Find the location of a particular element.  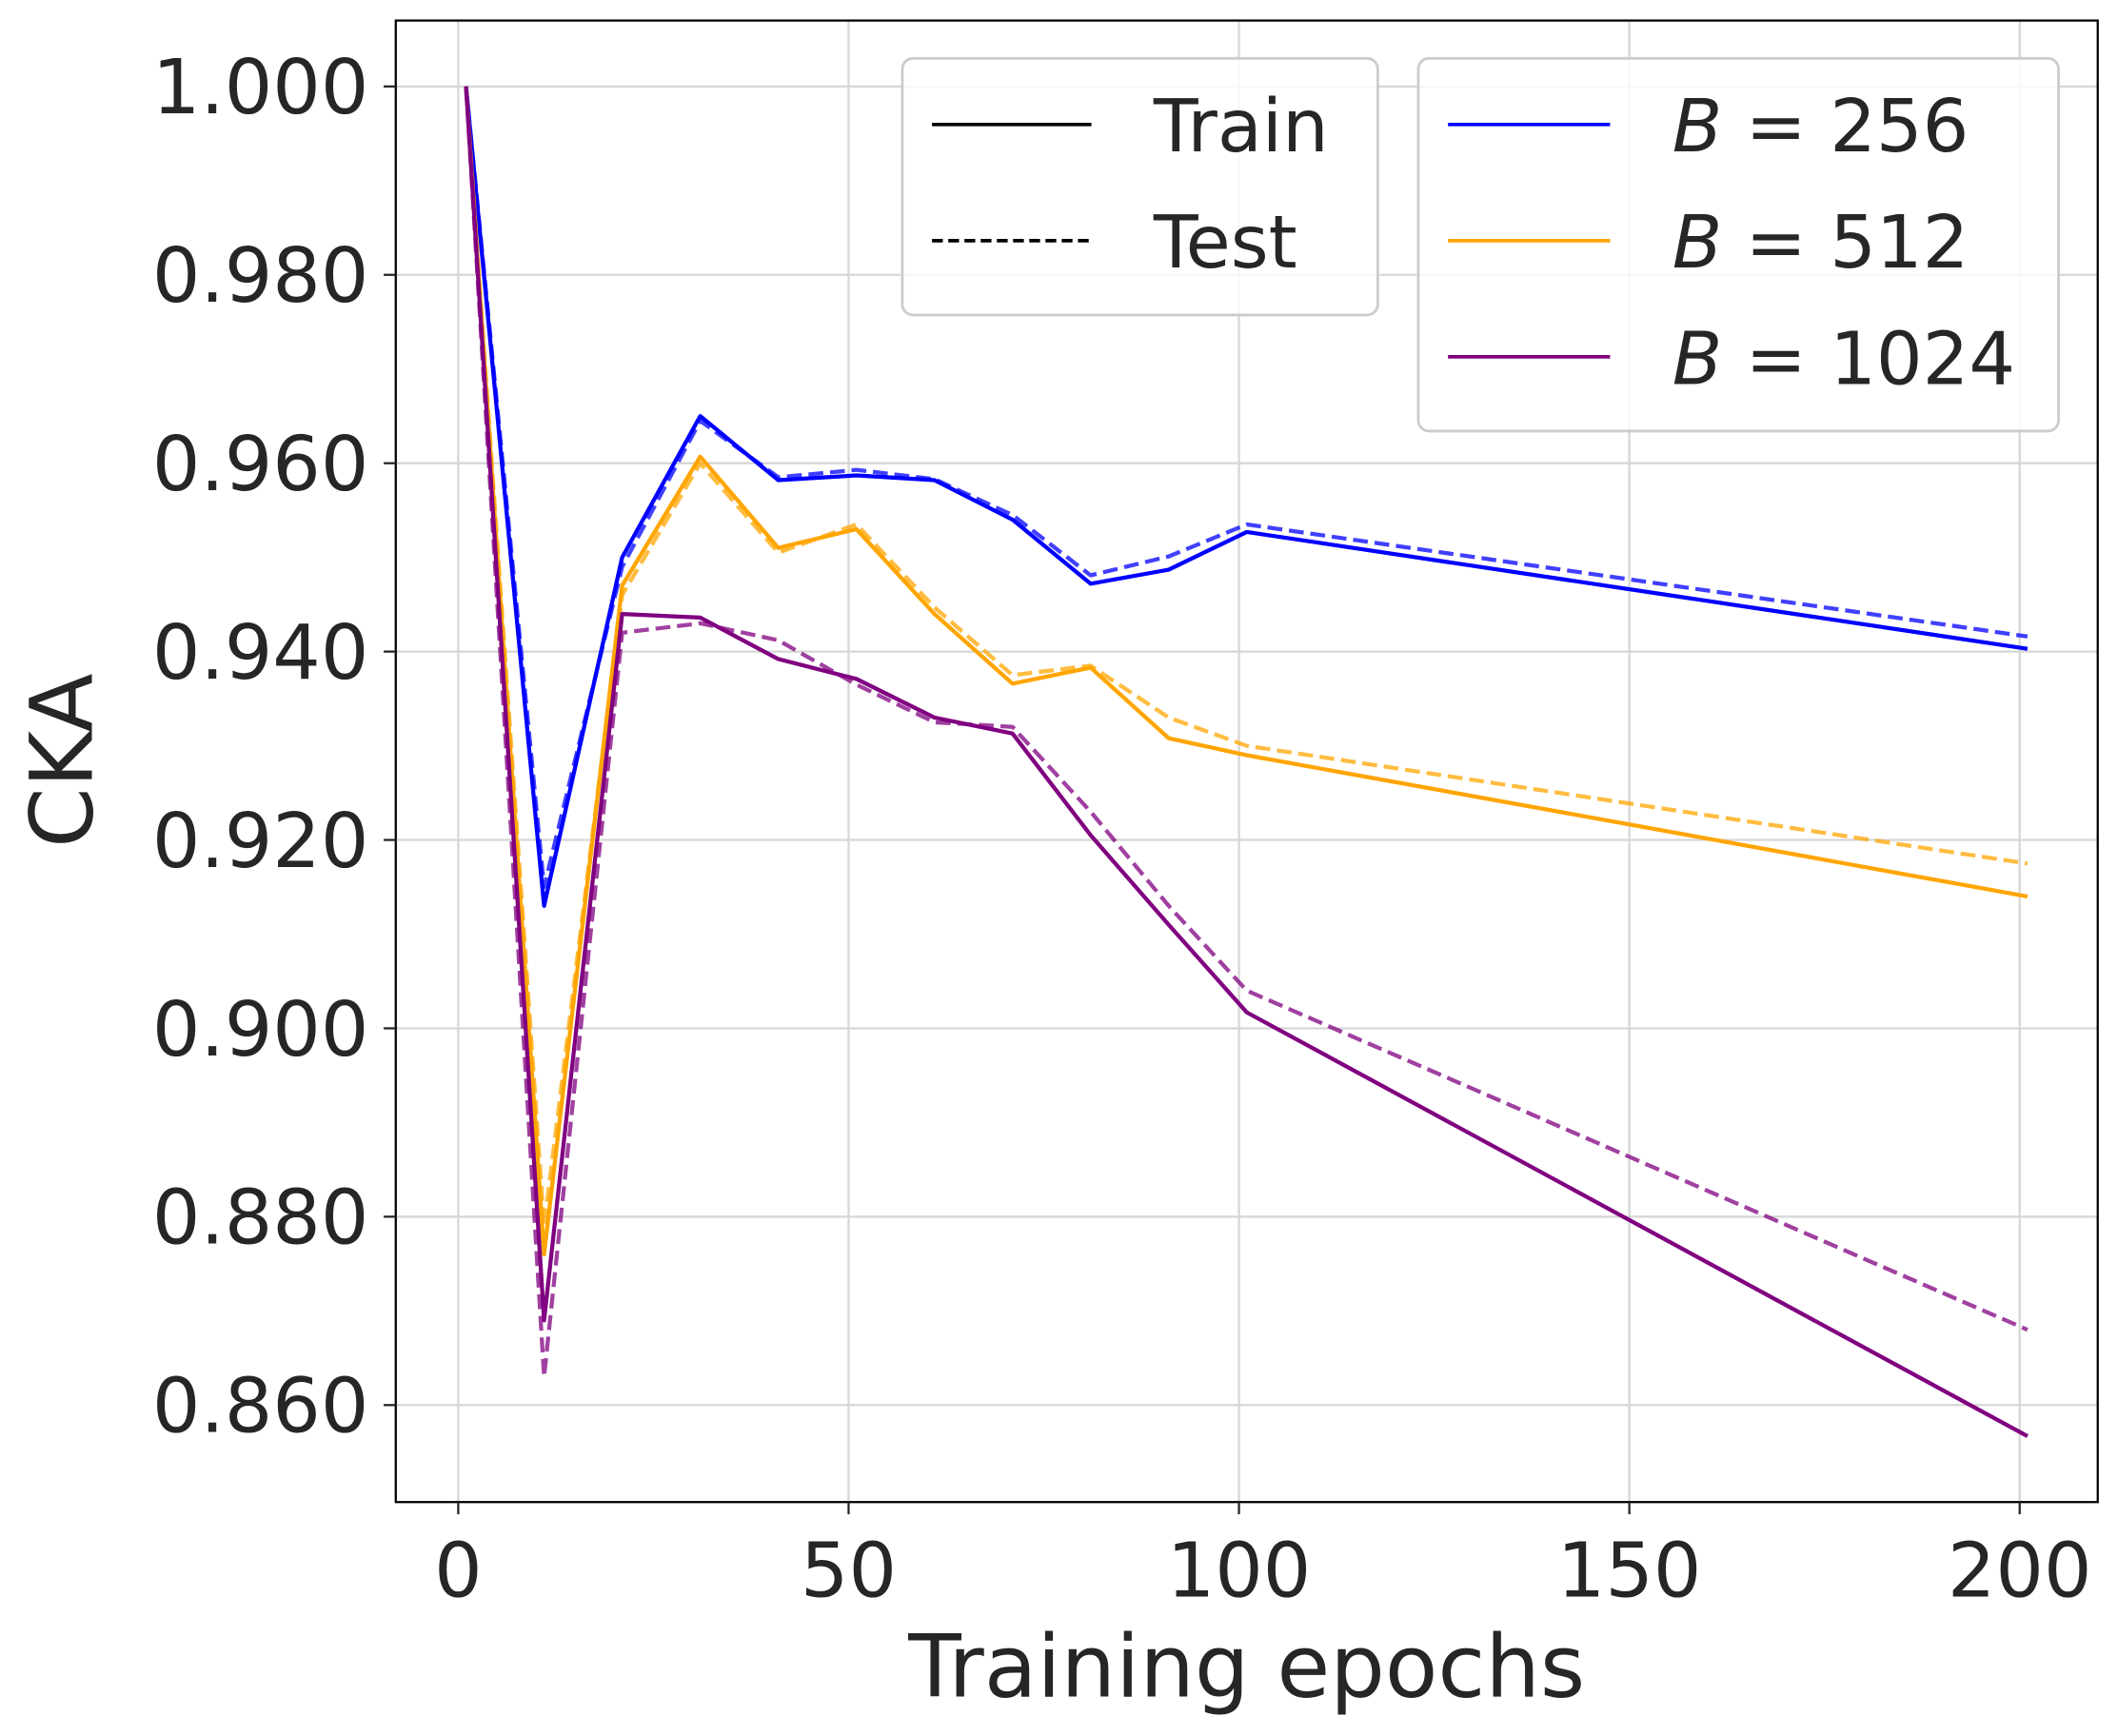

x-axis-label: Training epochs is located at coordinates (1246, 1668).